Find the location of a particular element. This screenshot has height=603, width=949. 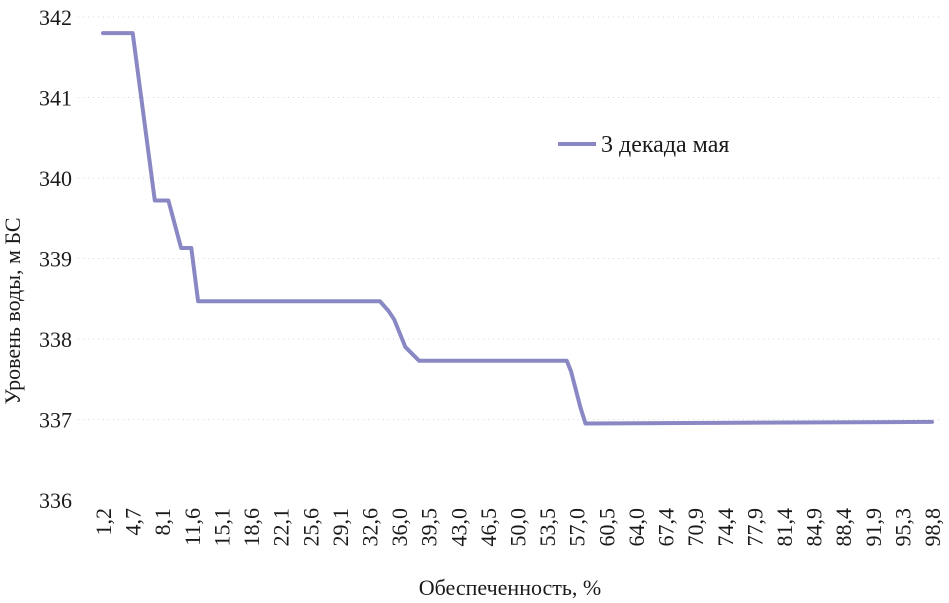

x-tick-label: 64,0 is located at coordinates (636, 527).